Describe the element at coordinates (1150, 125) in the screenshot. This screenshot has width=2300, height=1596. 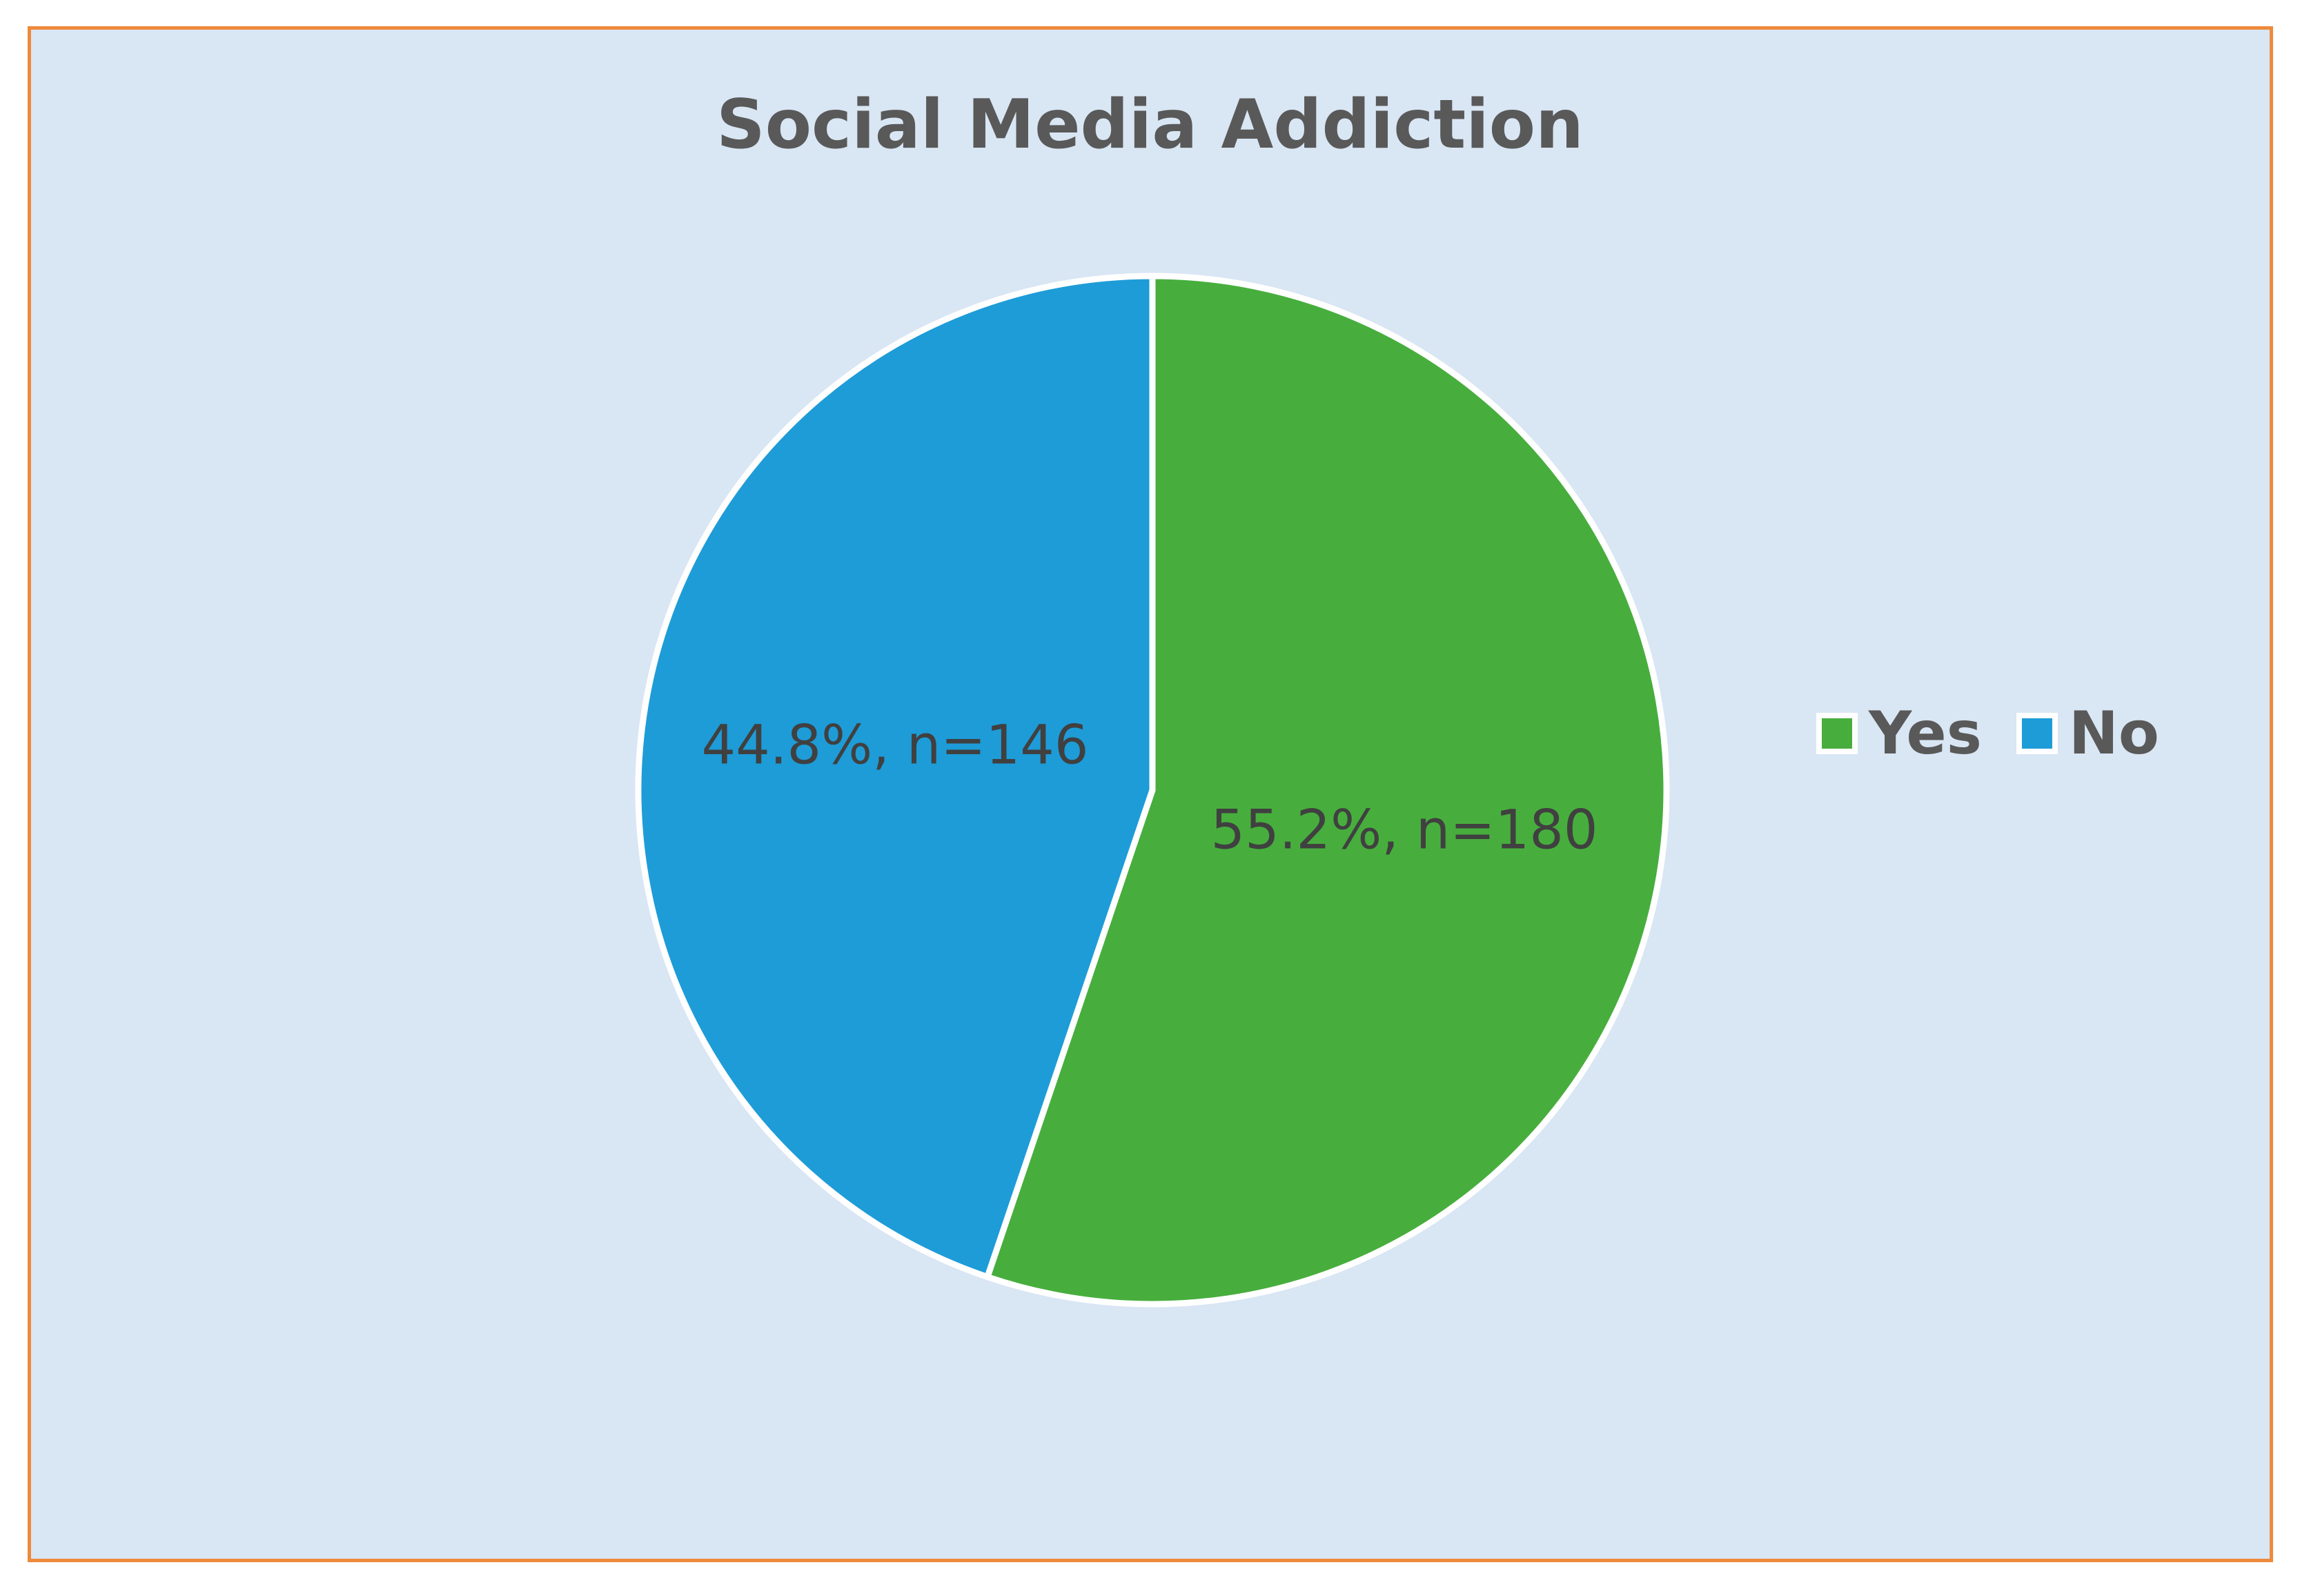
I see `chart-title: Social Media Addiction` at that location.